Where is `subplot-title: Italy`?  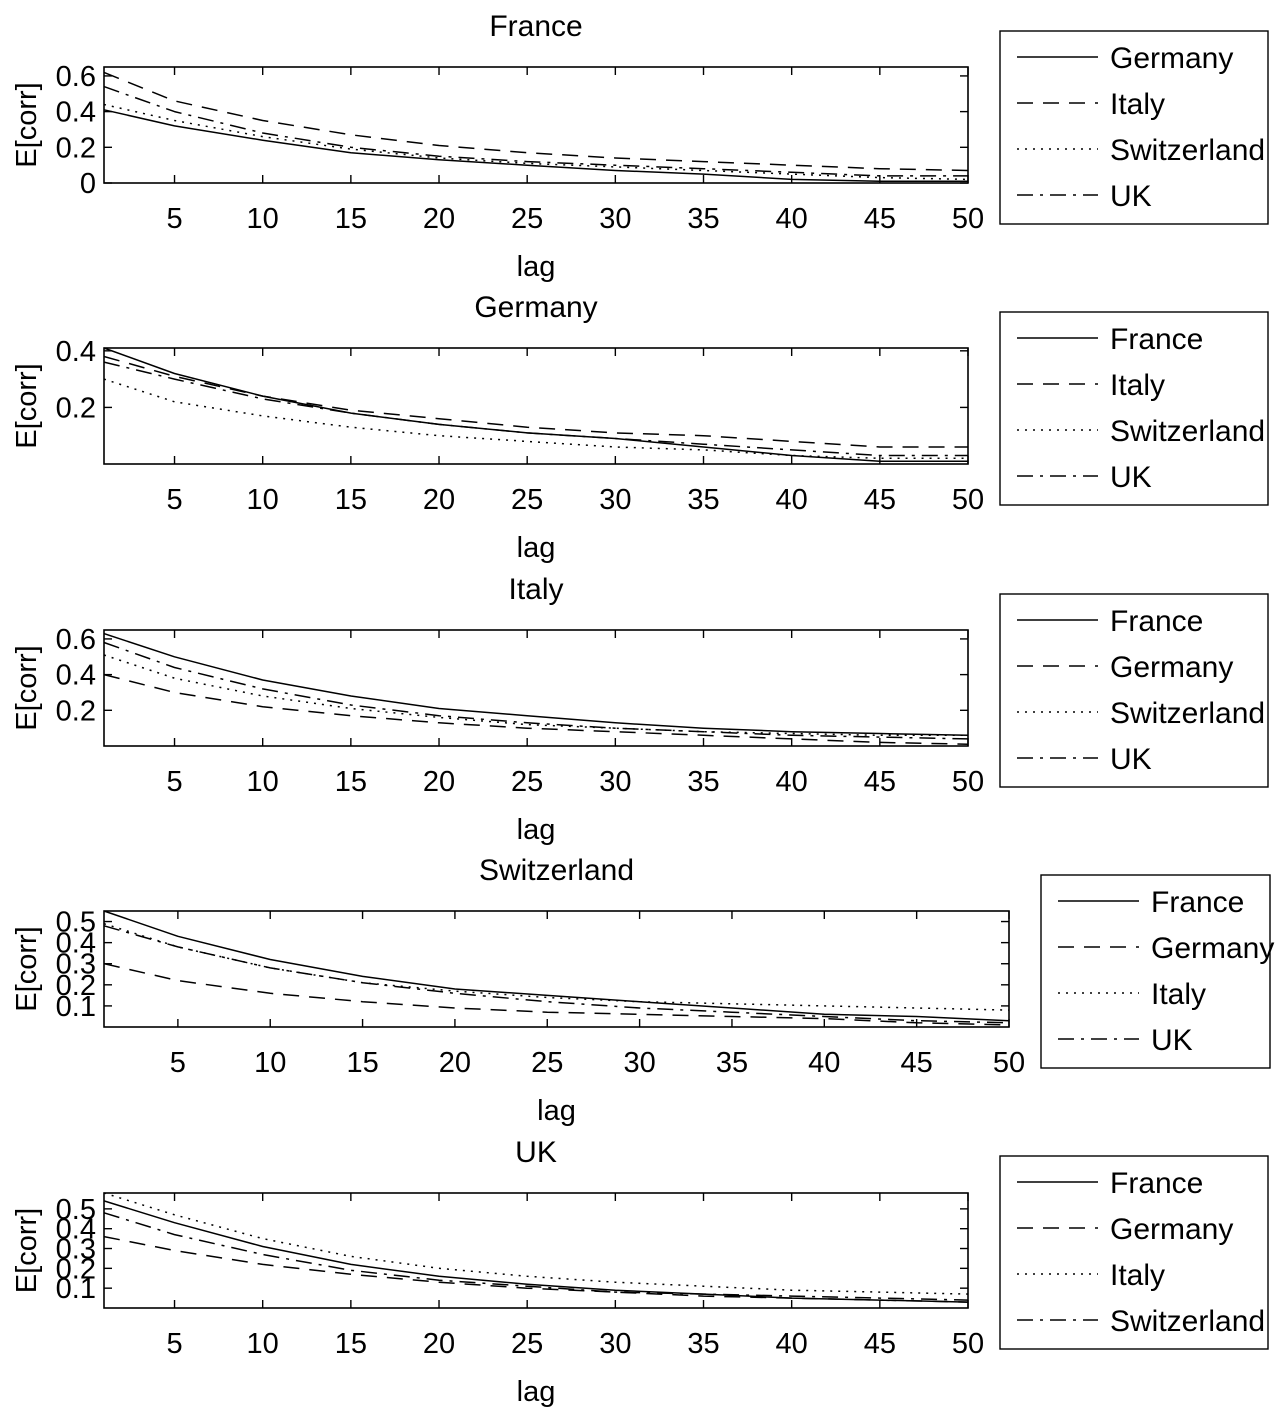
subplot-title: Italy is located at coordinates (535, 589).